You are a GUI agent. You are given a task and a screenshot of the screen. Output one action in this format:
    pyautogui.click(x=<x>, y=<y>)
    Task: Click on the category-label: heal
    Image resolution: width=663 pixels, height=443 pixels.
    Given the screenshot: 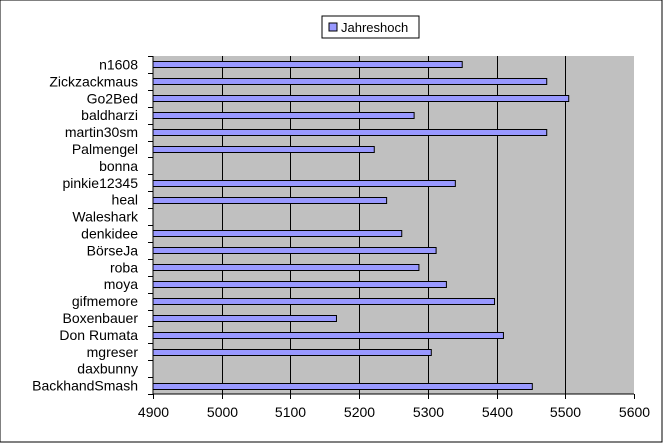 What is the action you would take?
    pyautogui.click(x=125, y=200)
    